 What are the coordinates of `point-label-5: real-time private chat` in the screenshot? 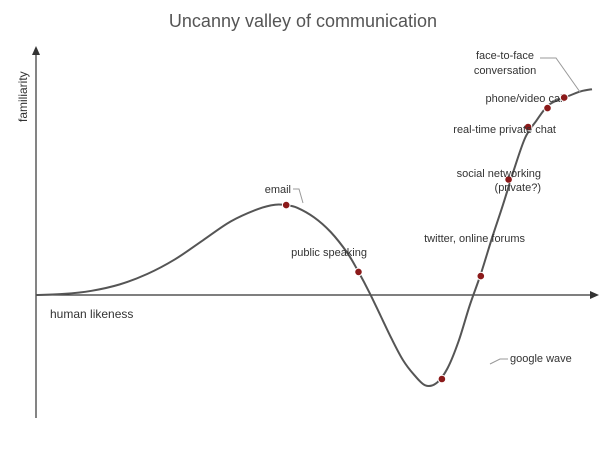 It's located at (504, 130).